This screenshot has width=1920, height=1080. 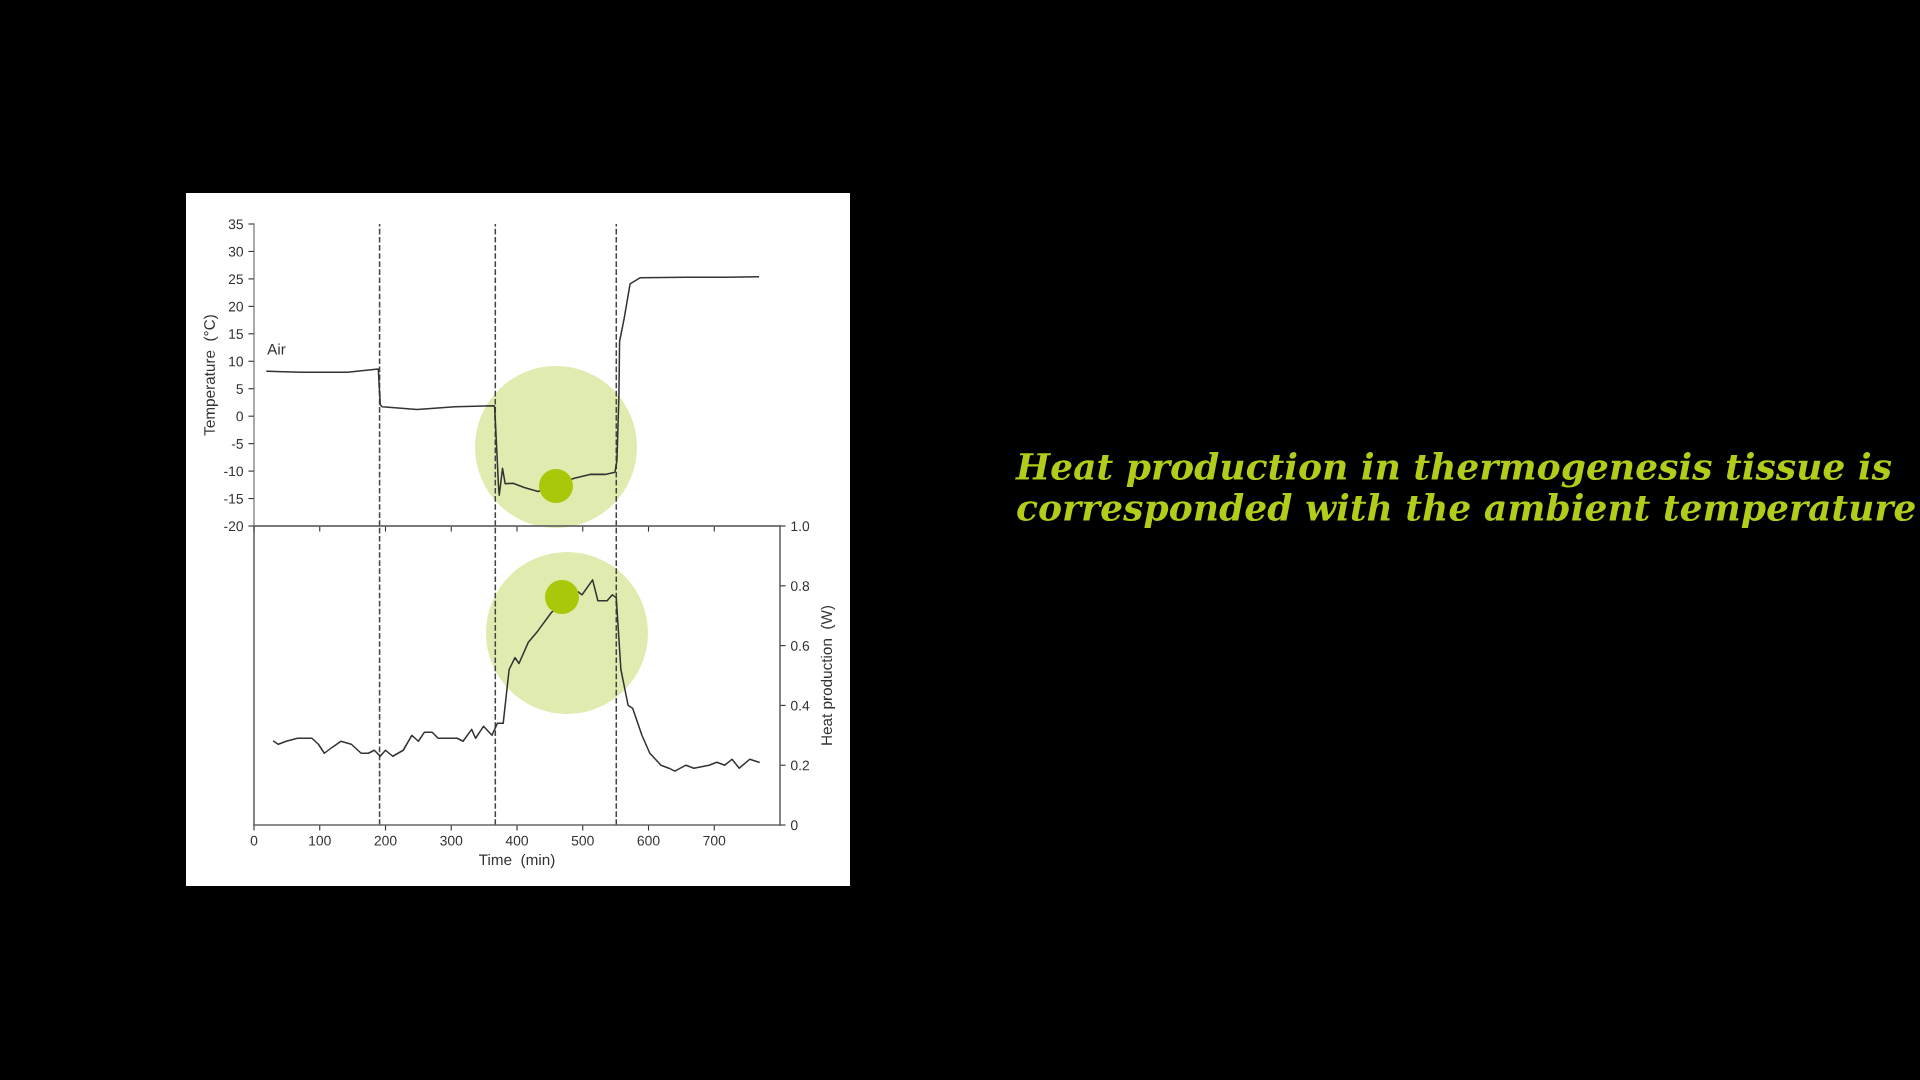 I want to click on y-tick-label: 30, so click(x=236, y=251).